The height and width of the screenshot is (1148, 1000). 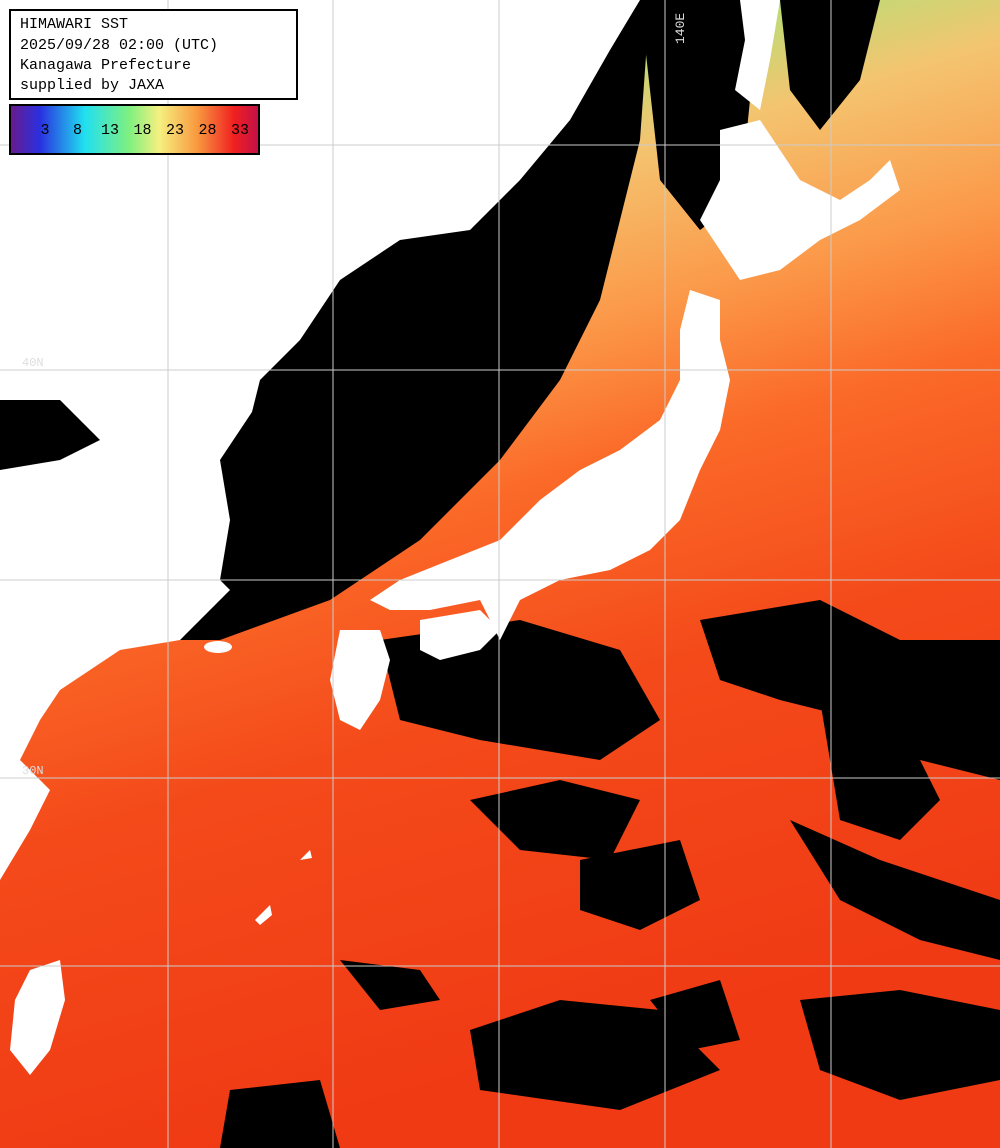 What do you see at coordinates (33, 771) in the screenshot?
I see `lat-label: 30N` at bounding box center [33, 771].